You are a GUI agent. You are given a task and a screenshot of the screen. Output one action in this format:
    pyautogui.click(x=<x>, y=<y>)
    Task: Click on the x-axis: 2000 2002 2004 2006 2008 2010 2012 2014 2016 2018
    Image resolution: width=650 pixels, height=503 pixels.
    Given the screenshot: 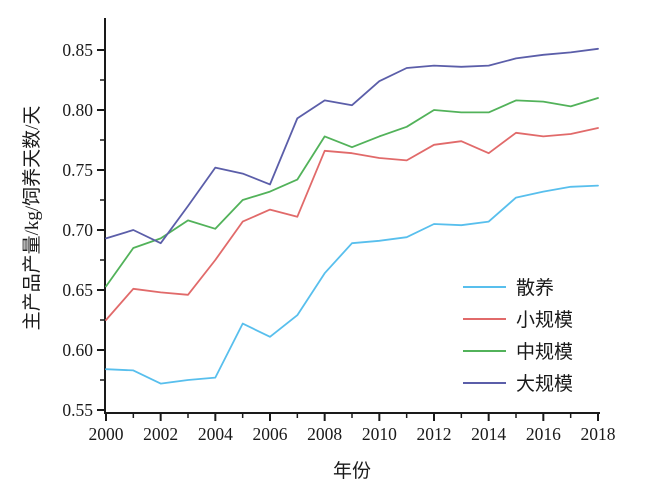 What is the action you would take?
    pyautogui.click(x=352, y=428)
    